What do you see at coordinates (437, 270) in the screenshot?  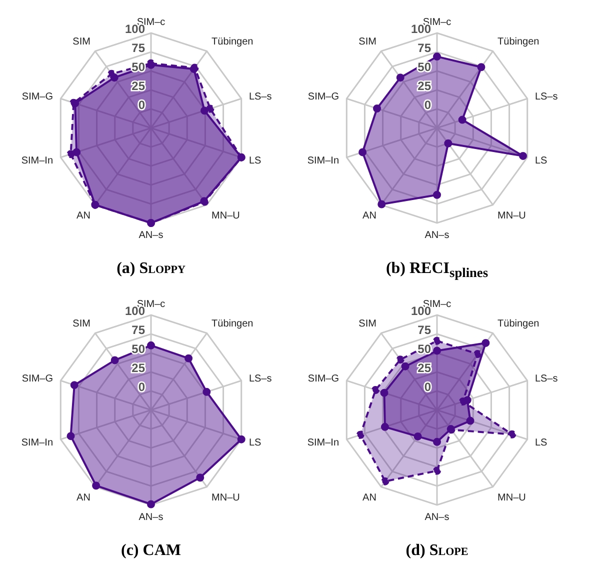 I see `text: (b) RECI$_{splines}$` at bounding box center [437, 270].